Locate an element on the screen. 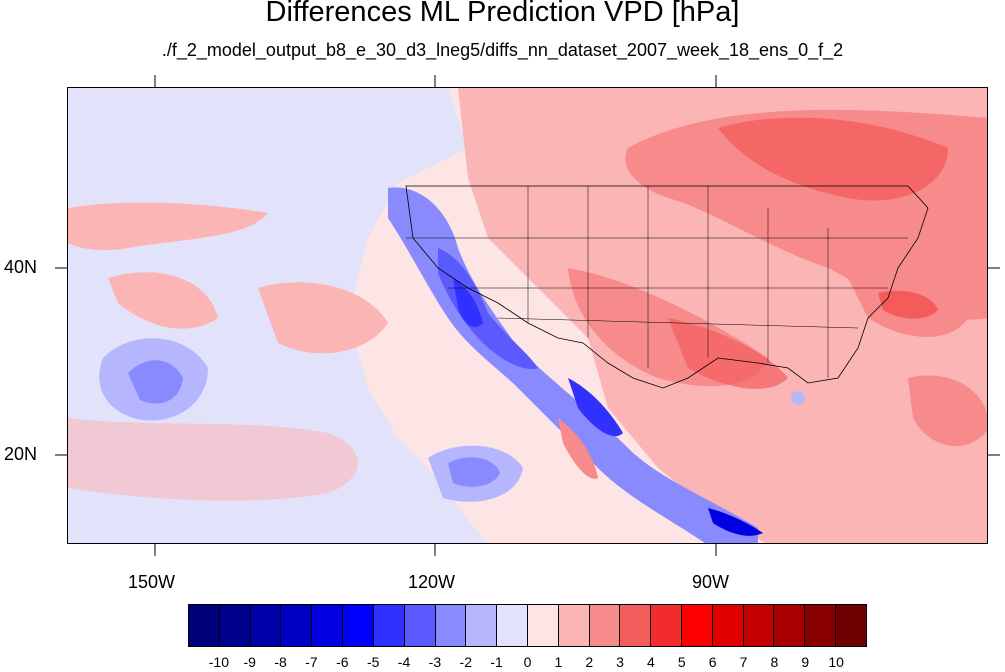  colorbar-label: -8 is located at coordinates (280, 662).